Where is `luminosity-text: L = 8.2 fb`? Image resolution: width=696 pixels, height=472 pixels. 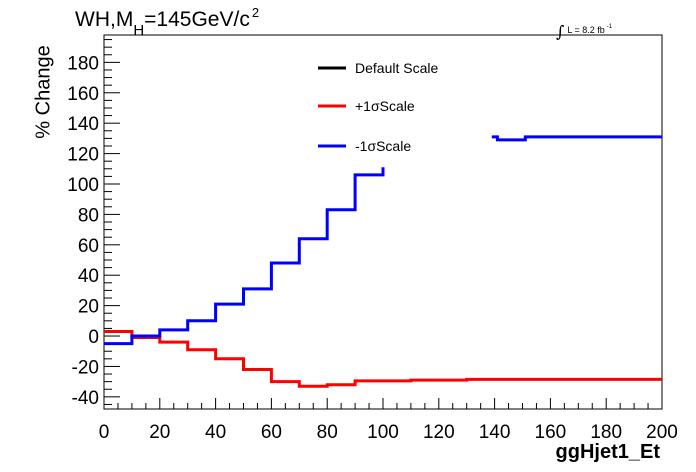
luminosity-text: L = 8.2 fb is located at coordinates (586, 30).